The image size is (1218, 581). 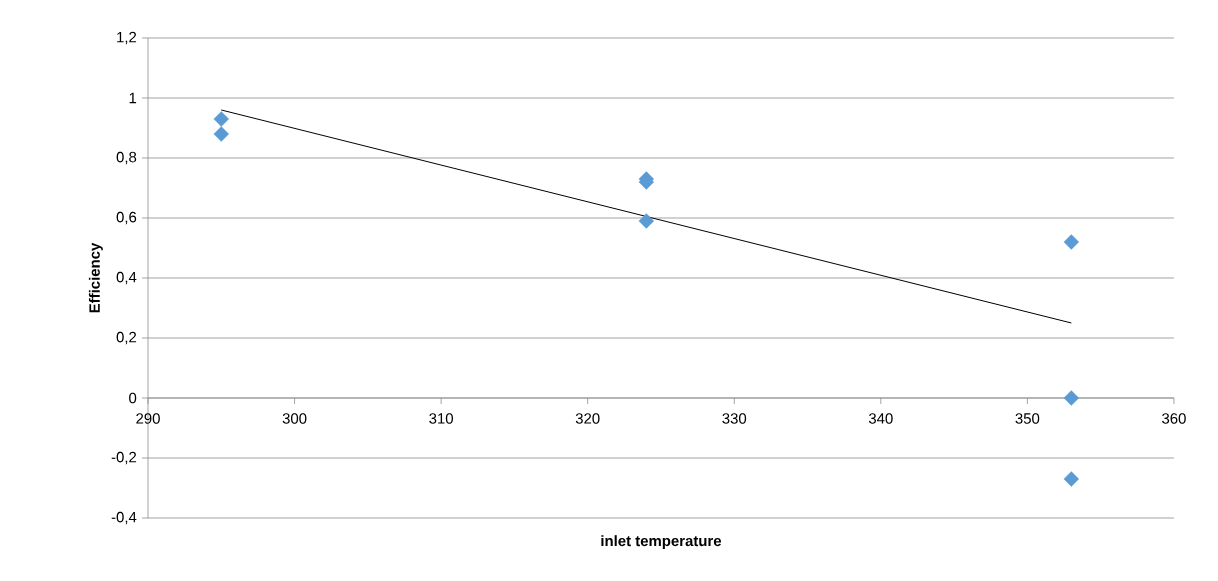 I want to click on x-tick-label: 320, so click(x=587, y=418).